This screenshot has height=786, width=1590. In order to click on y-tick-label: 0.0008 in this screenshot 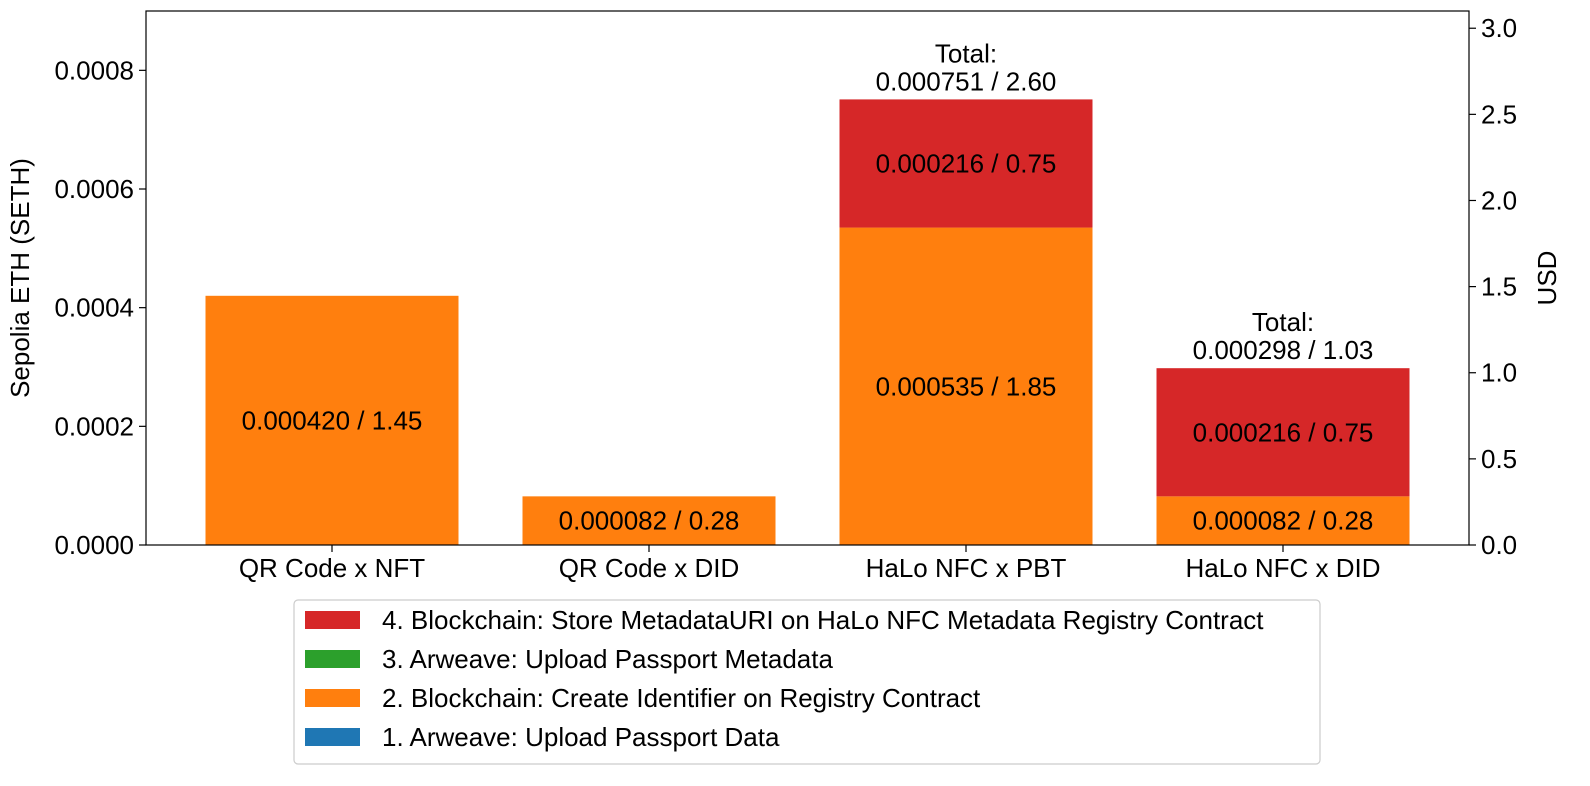, I will do `click(94, 70)`.